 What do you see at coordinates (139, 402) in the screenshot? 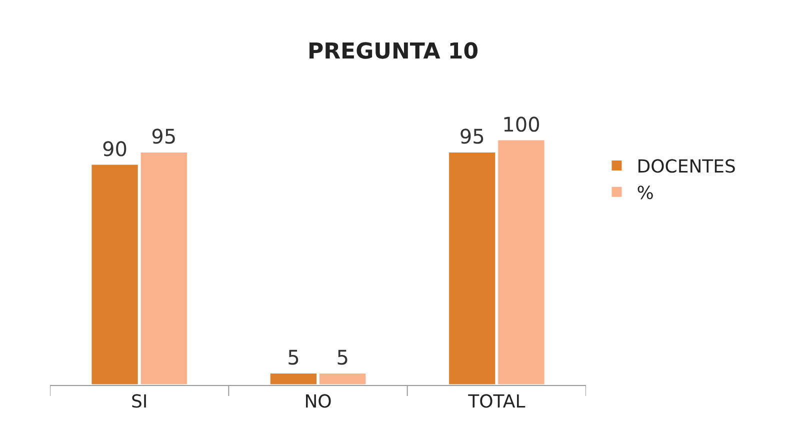
I see `x-tick-label: SI` at bounding box center [139, 402].